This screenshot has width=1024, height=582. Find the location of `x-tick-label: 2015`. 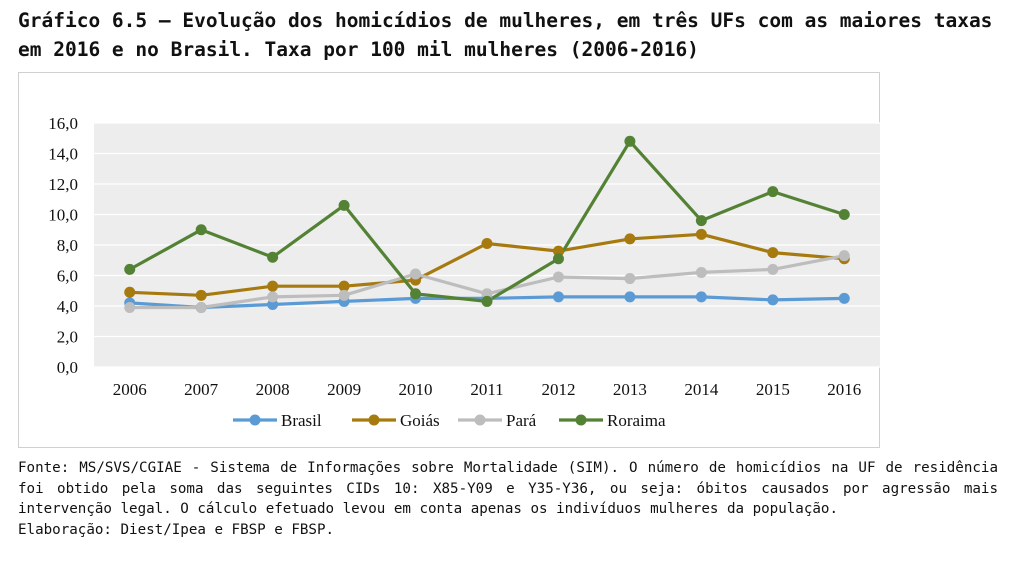

x-tick-label: 2015 is located at coordinates (773, 389).